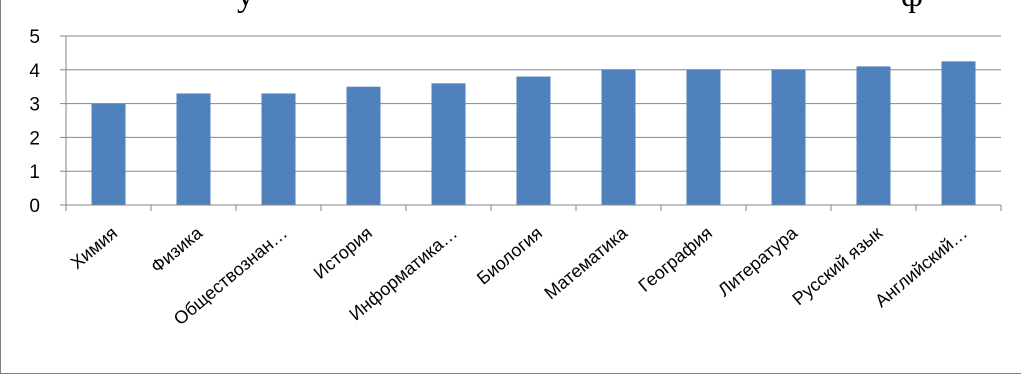 Image resolution: width=1021 pixels, height=374 pixels. What do you see at coordinates (34, 138) in the screenshot?
I see `y-tick-label: 2` at bounding box center [34, 138].